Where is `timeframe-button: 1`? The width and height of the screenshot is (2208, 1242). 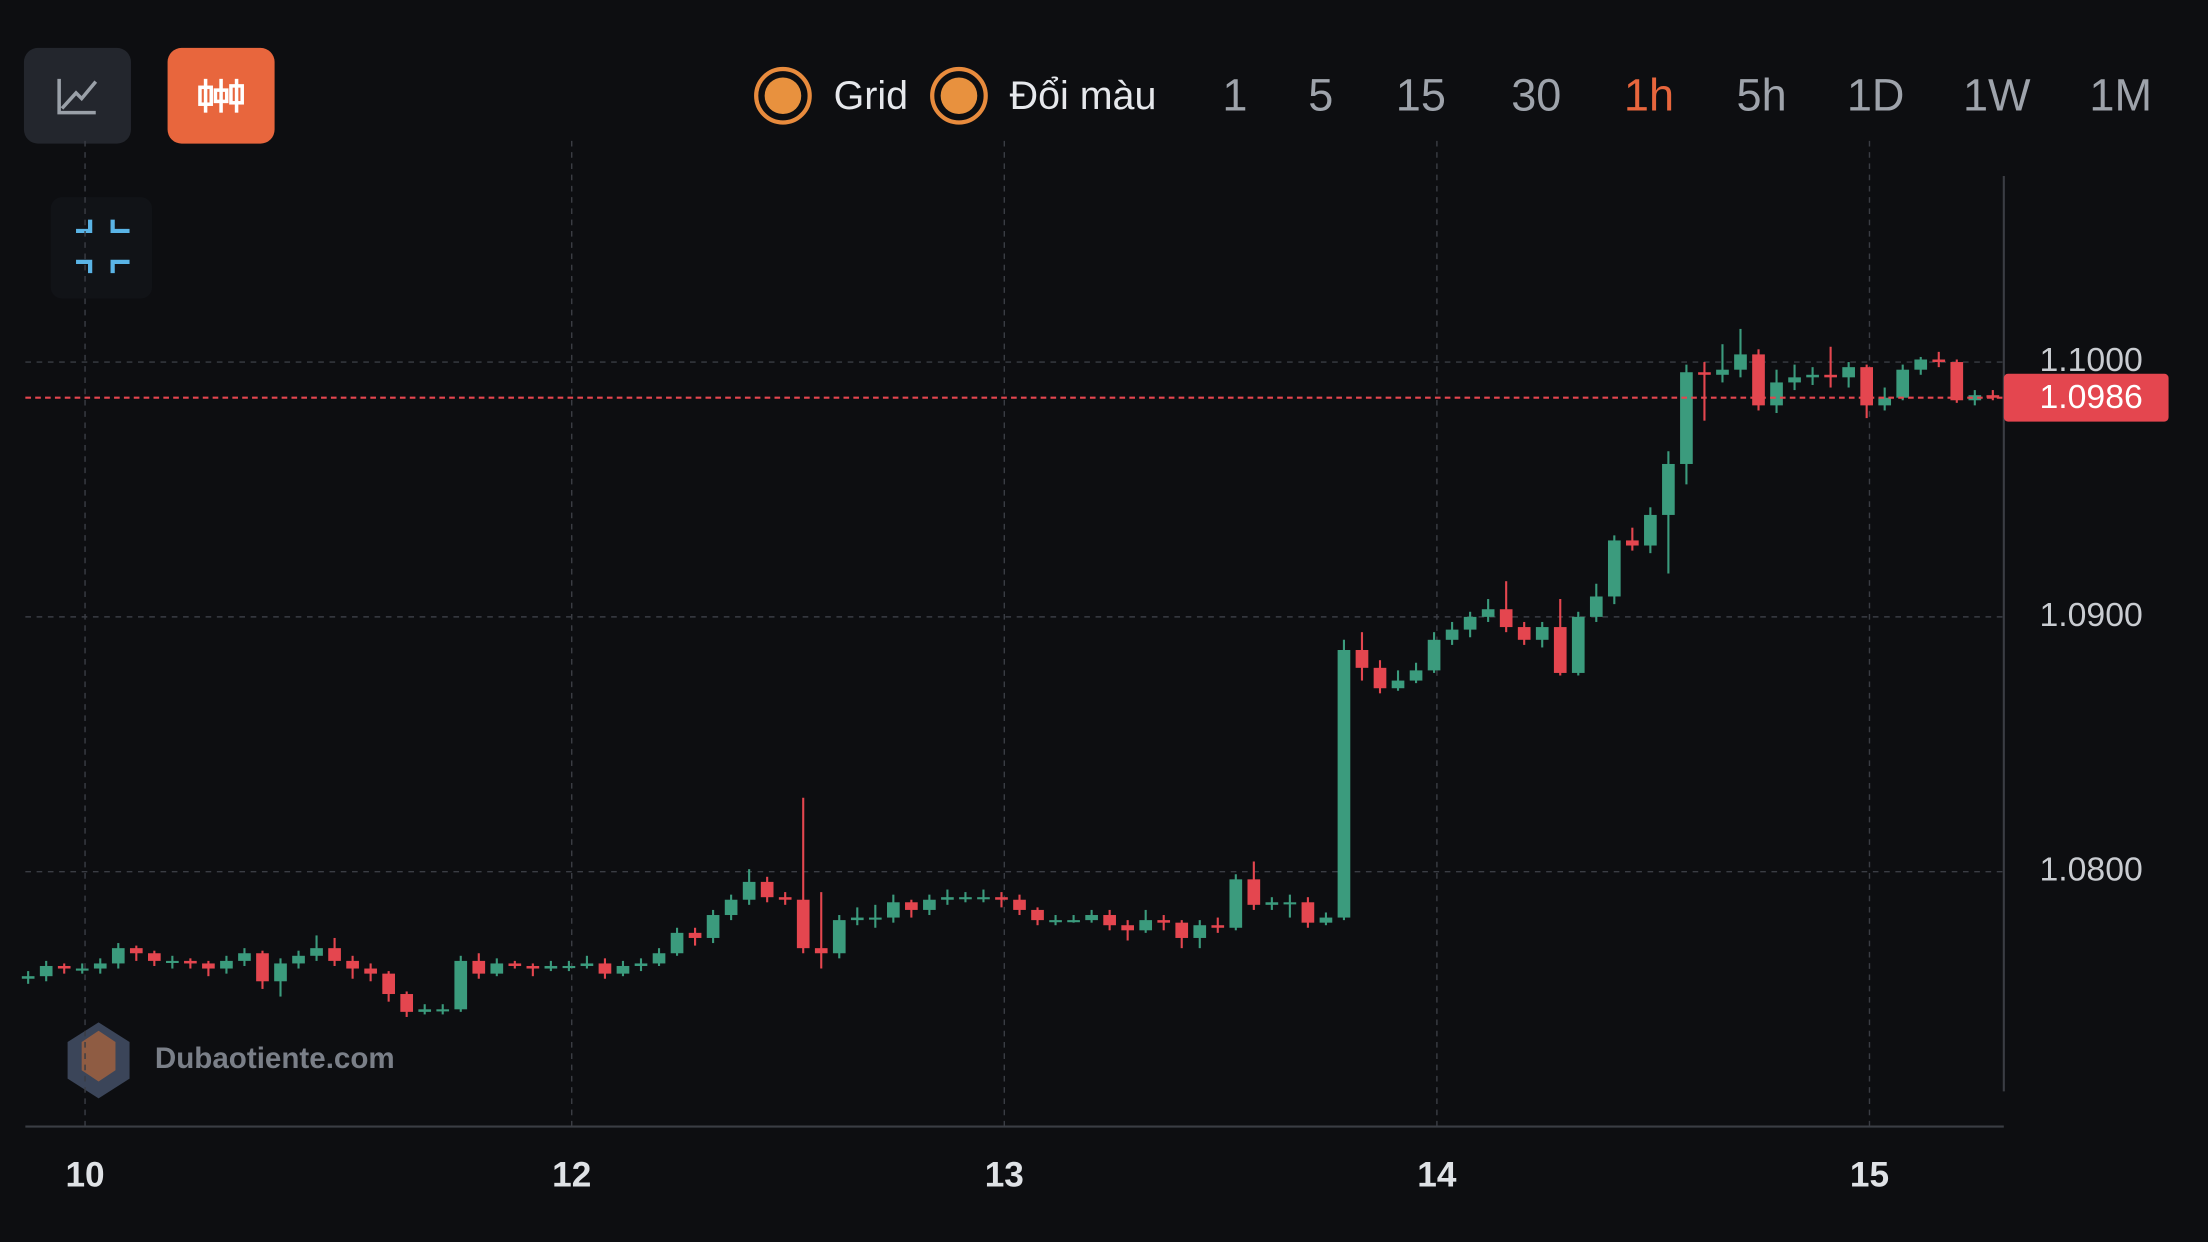
timeframe-button: 1 is located at coordinates (1234, 94).